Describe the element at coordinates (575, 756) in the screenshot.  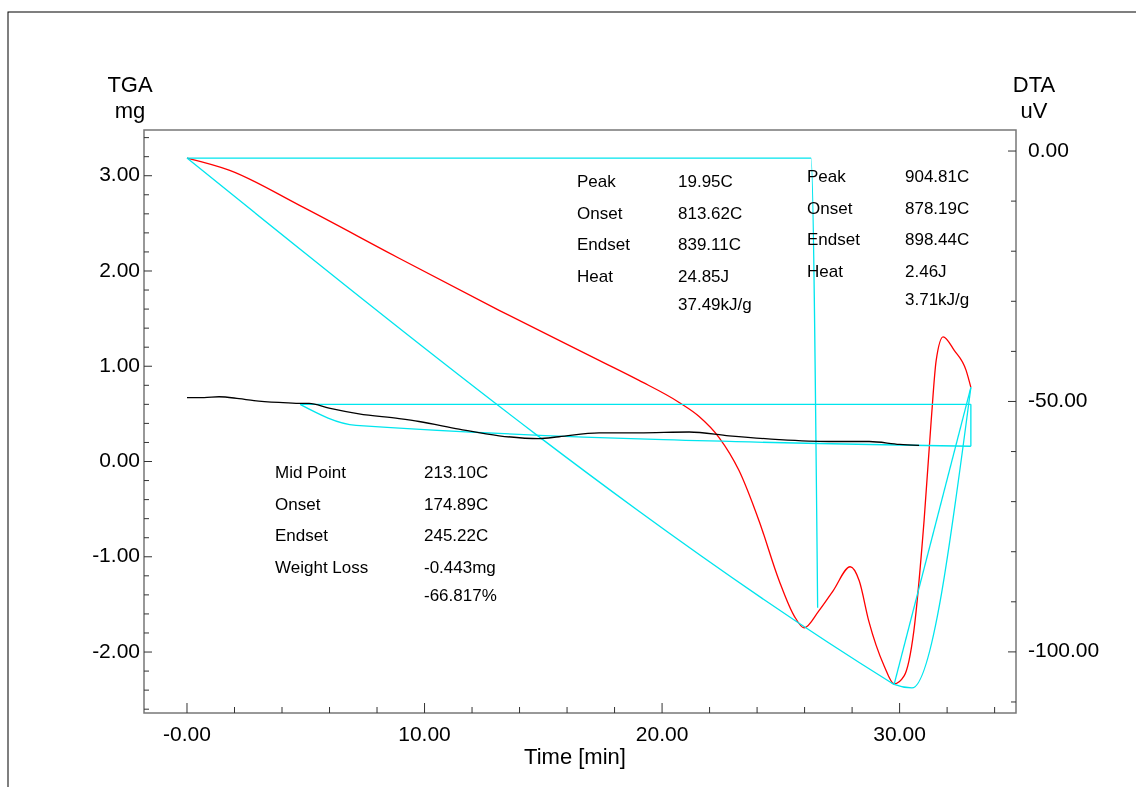
I see `x-axis-title: Time [min]` at that location.